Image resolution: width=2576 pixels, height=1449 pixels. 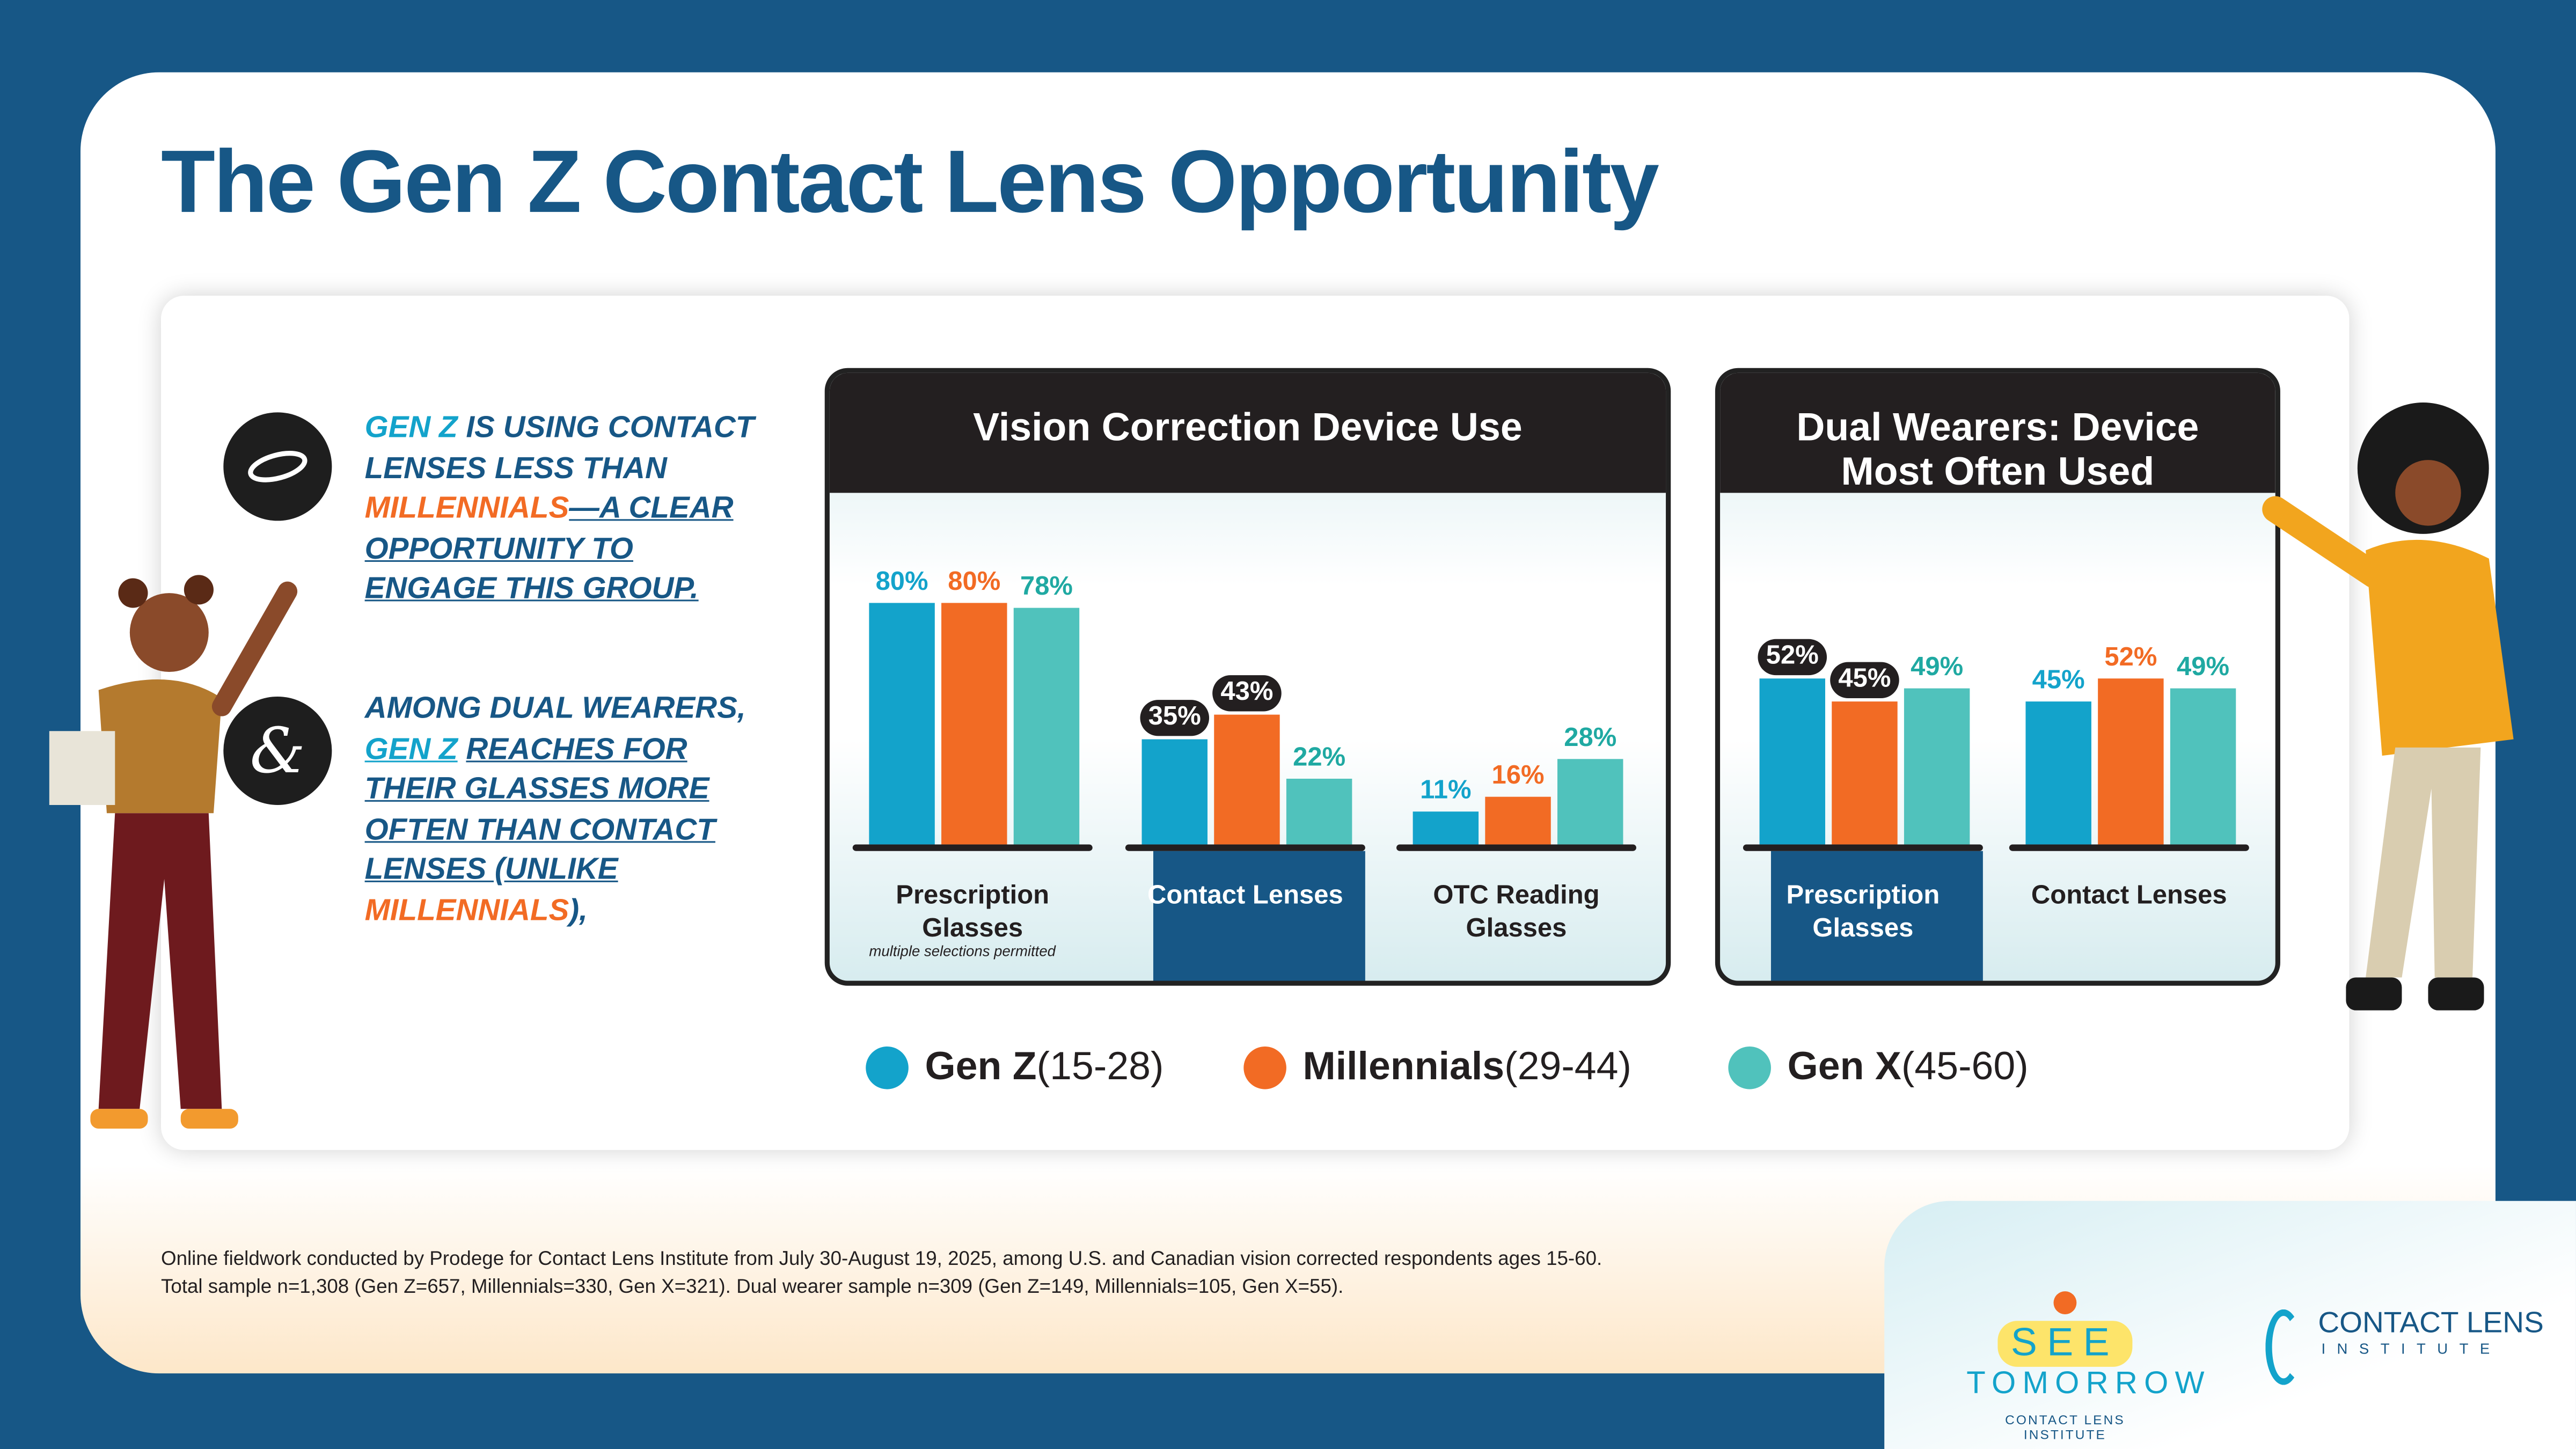 I want to click on contact-lens-icon, so click(x=277, y=466).